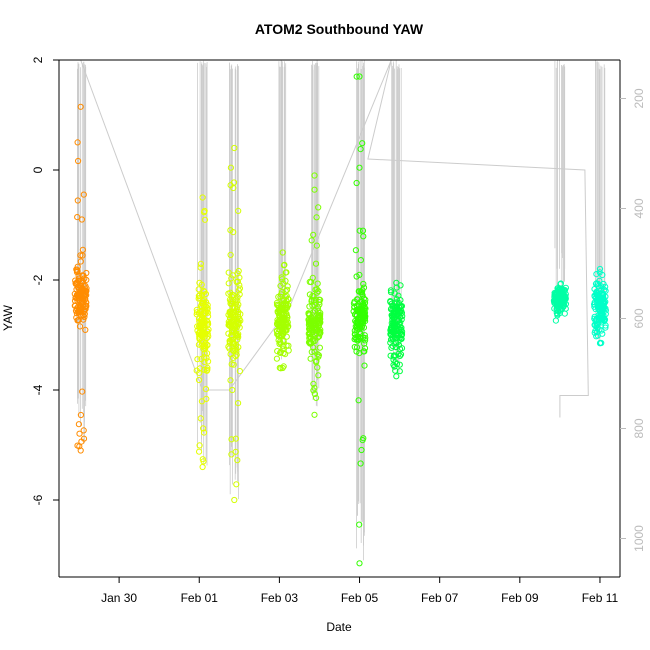  I want to click on x-tick-label: Feb 11, so click(600, 598).